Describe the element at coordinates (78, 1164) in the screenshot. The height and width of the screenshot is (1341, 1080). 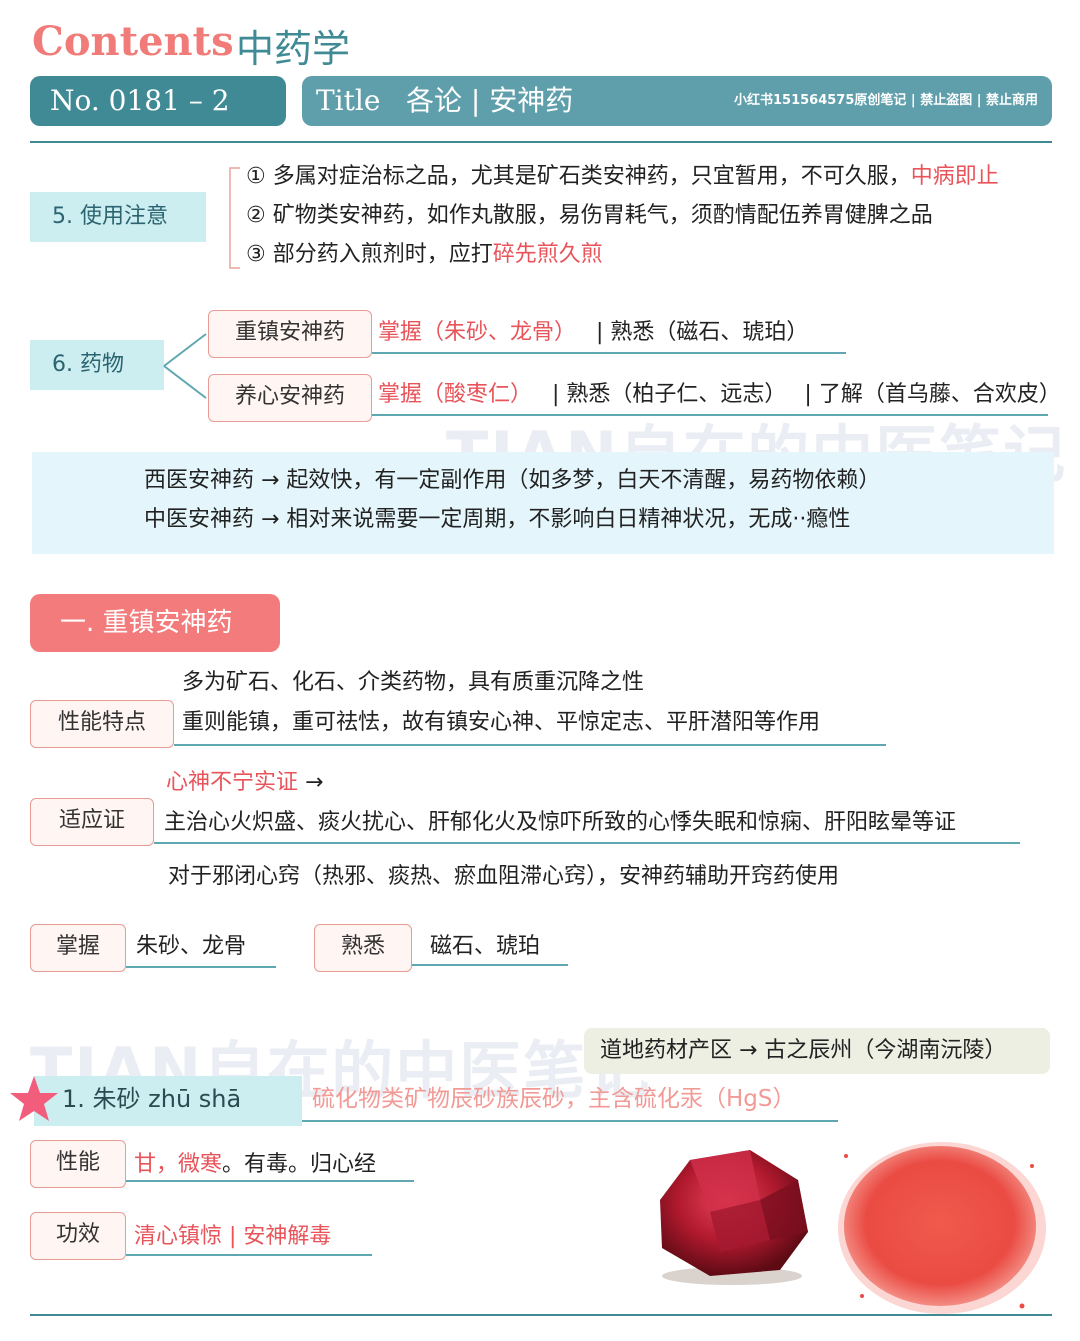
I see `nature-label: 性能` at that location.